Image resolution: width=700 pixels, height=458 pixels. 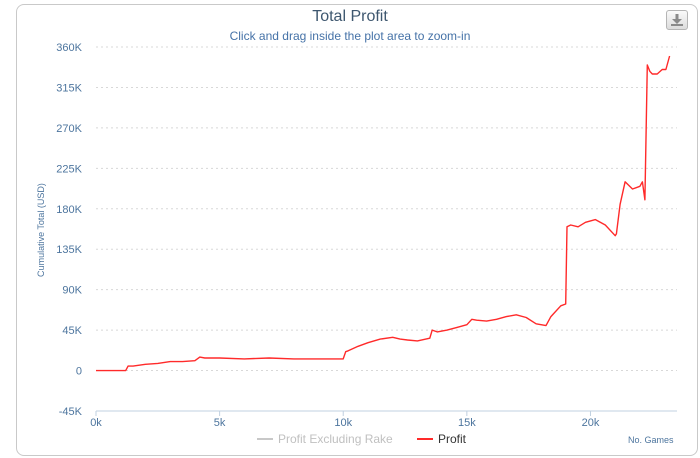 What do you see at coordinates (69, 48) in the screenshot?
I see `y-tick-label: 360K` at bounding box center [69, 48].